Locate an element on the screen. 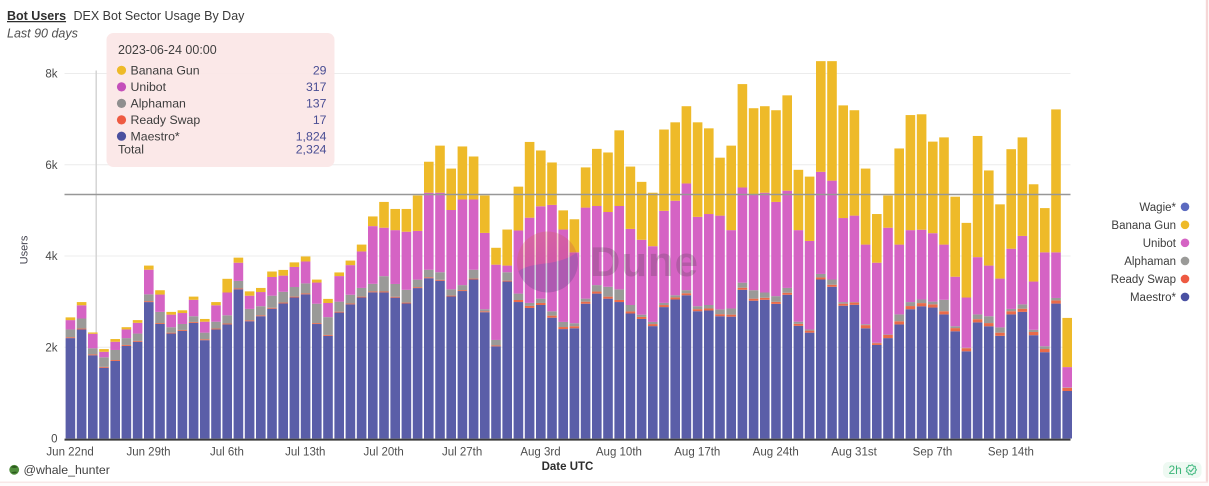 The width and height of the screenshot is (1209, 486). svg-text: 2h is located at coordinates (1175, 470).